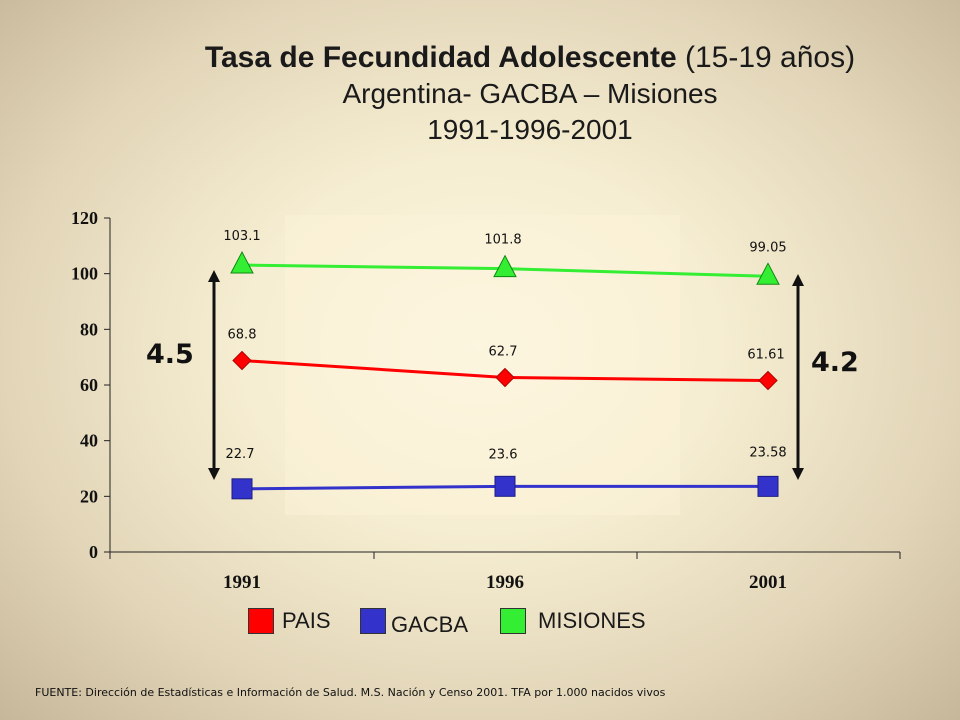 The height and width of the screenshot is (720, 960). I want to click on data-label-gacba-1991: 22.7, so click(240, 454).